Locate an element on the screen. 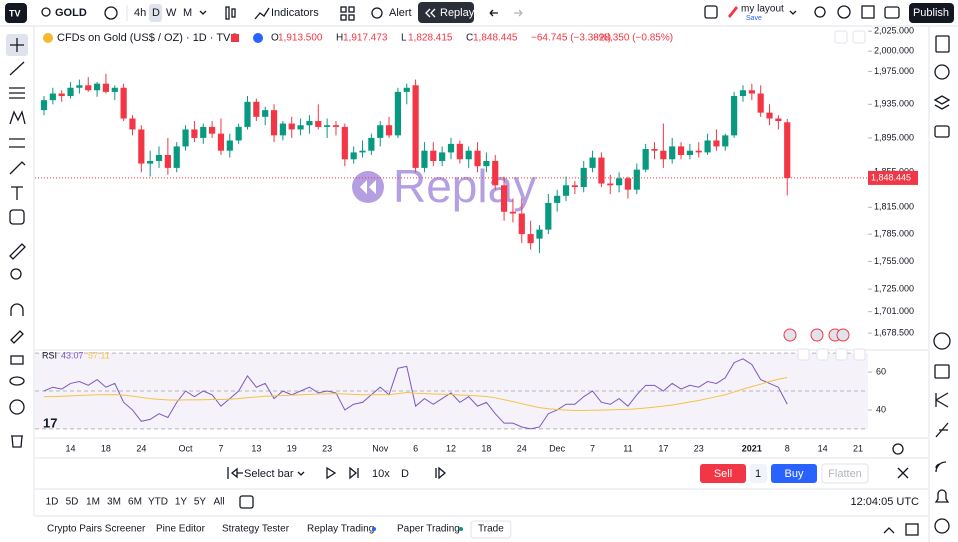 The height and width of the screenshot is (542, 958). alerts is located at coordinates (942, 72).